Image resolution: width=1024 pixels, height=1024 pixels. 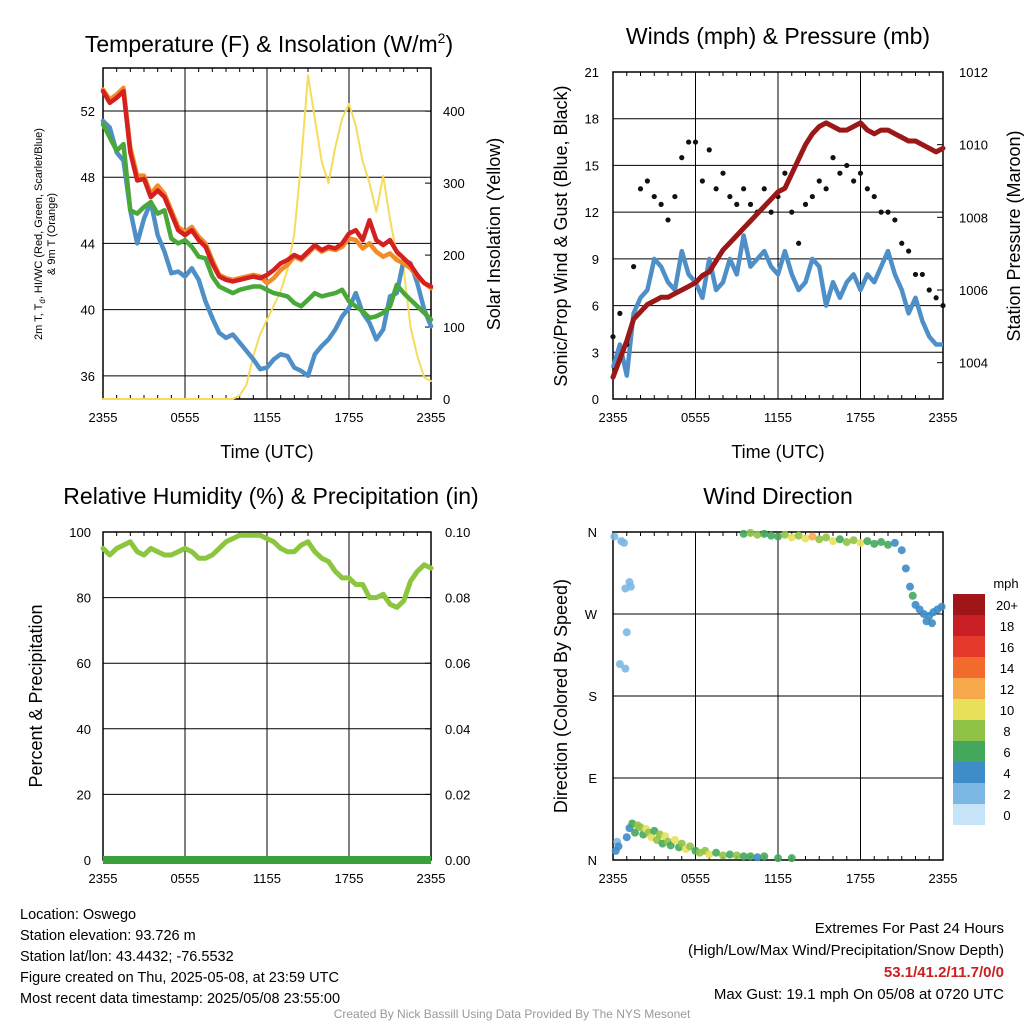 What do you see at coordinates (778, 496) in the screenshot?
I see `chart-title: Wind Direction` at bounding box center [778, 496].